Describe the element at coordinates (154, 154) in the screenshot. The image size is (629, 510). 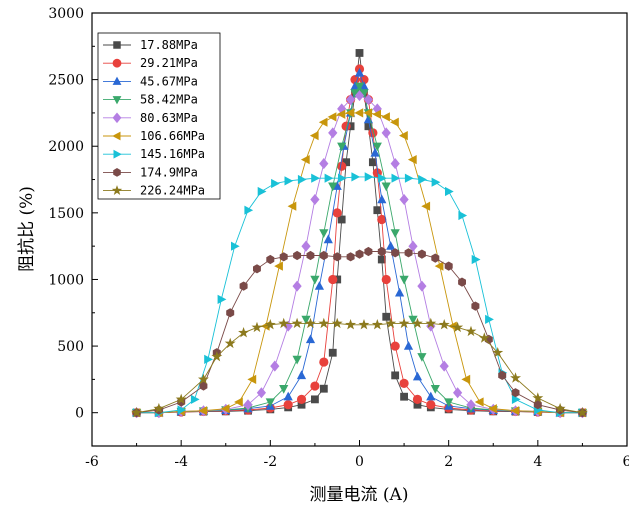
I see `legend-item: 145.16MPa` at that location.